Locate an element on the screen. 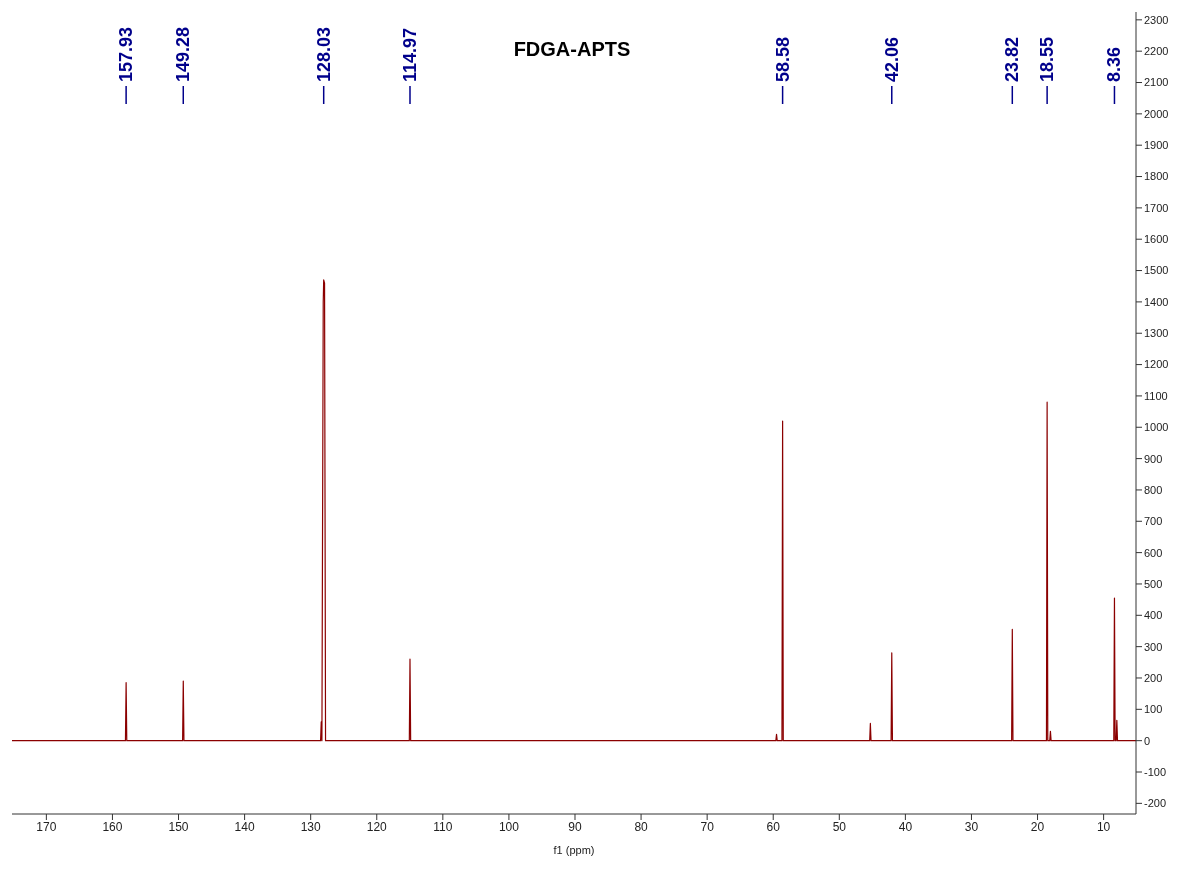 The image size is (1192, 870). y-tick-label: 1700 is located at coordinates (1156, 207).